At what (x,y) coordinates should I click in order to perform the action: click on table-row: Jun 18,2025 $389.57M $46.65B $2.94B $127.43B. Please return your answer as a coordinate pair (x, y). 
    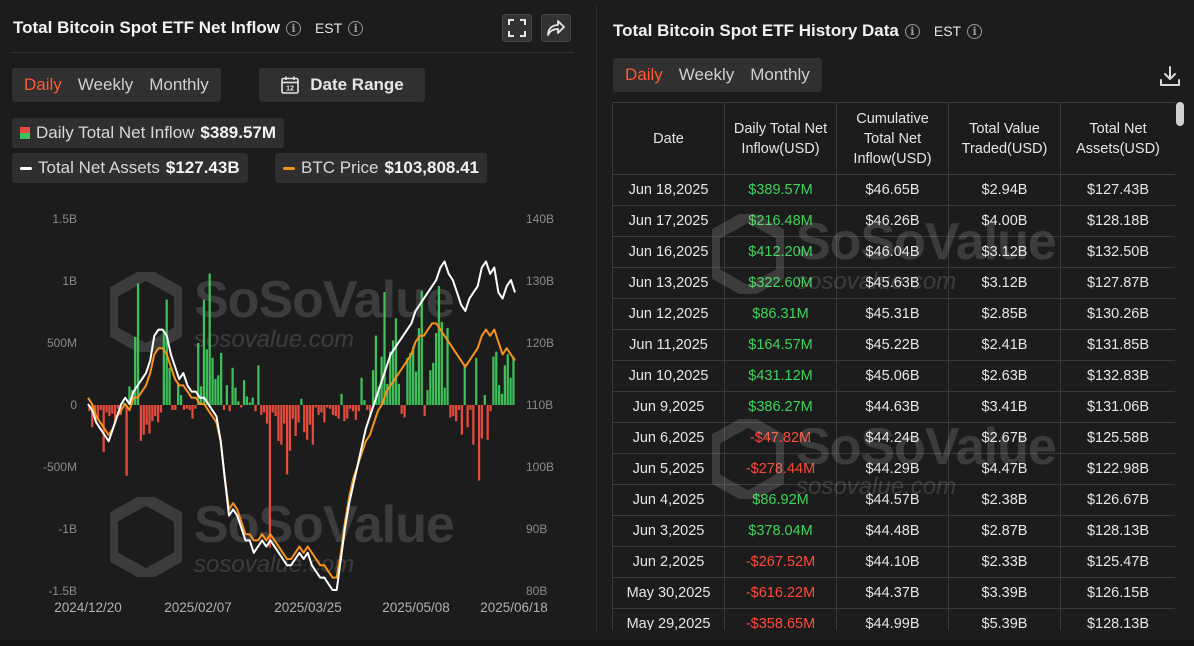
    Looking at the image, I should click on (893, 190).